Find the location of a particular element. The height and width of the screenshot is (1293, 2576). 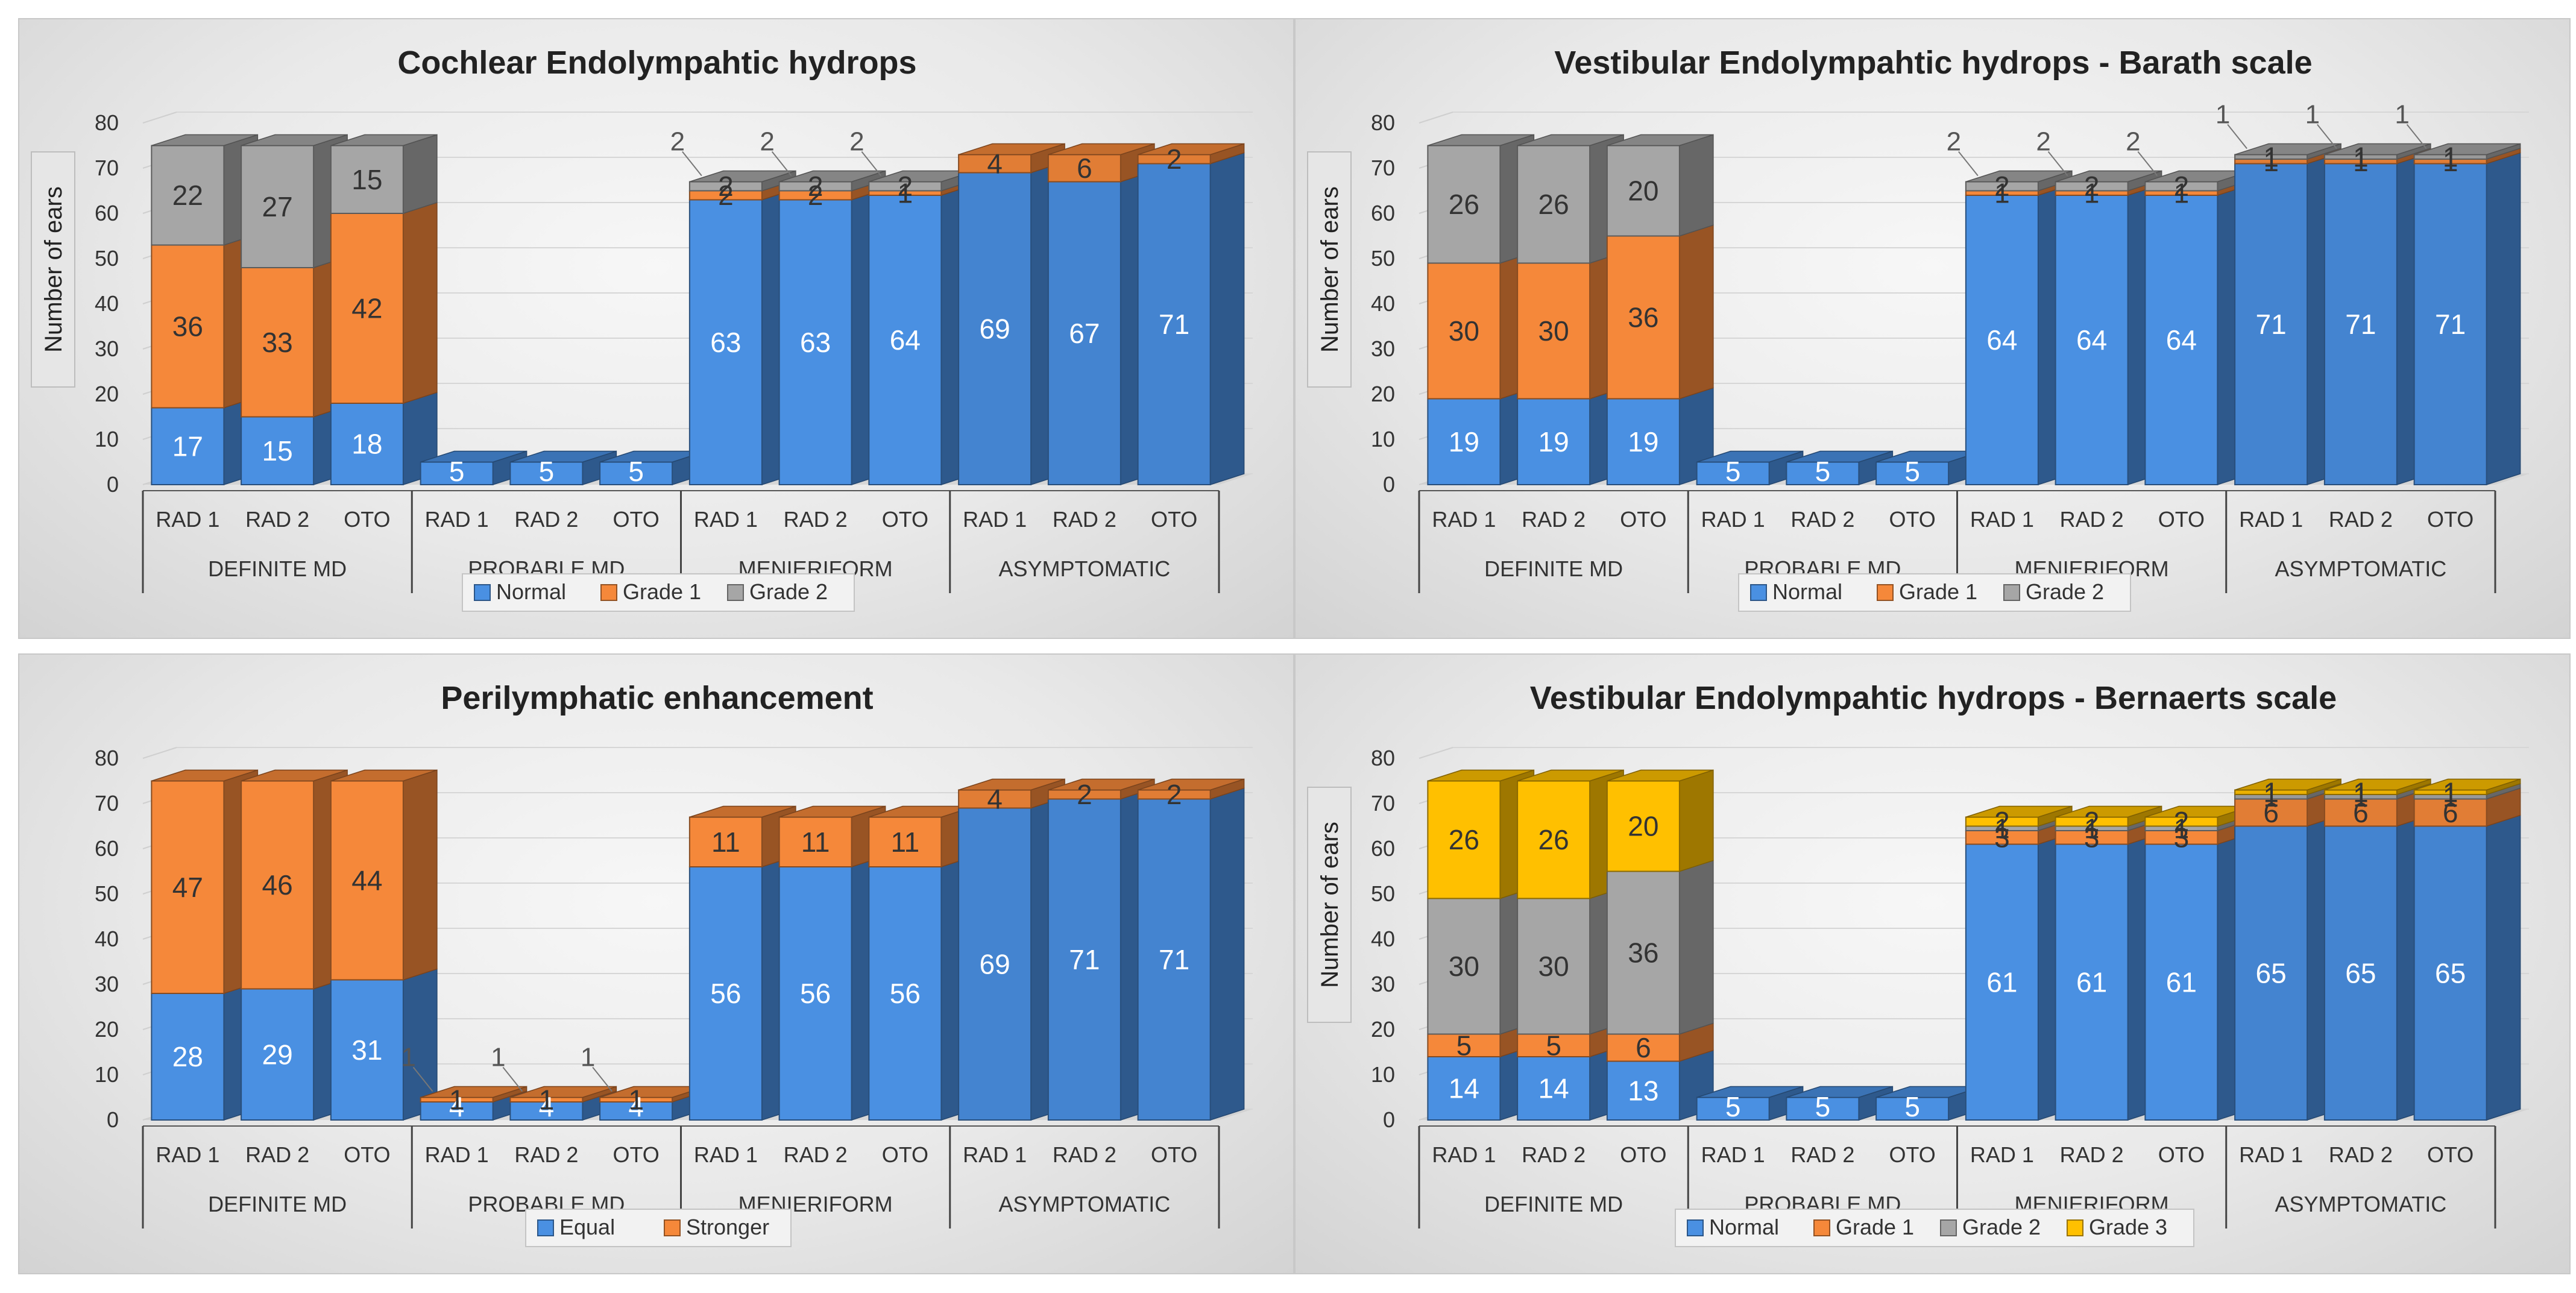

gridline-depth is located at coordinates (1436, 753).